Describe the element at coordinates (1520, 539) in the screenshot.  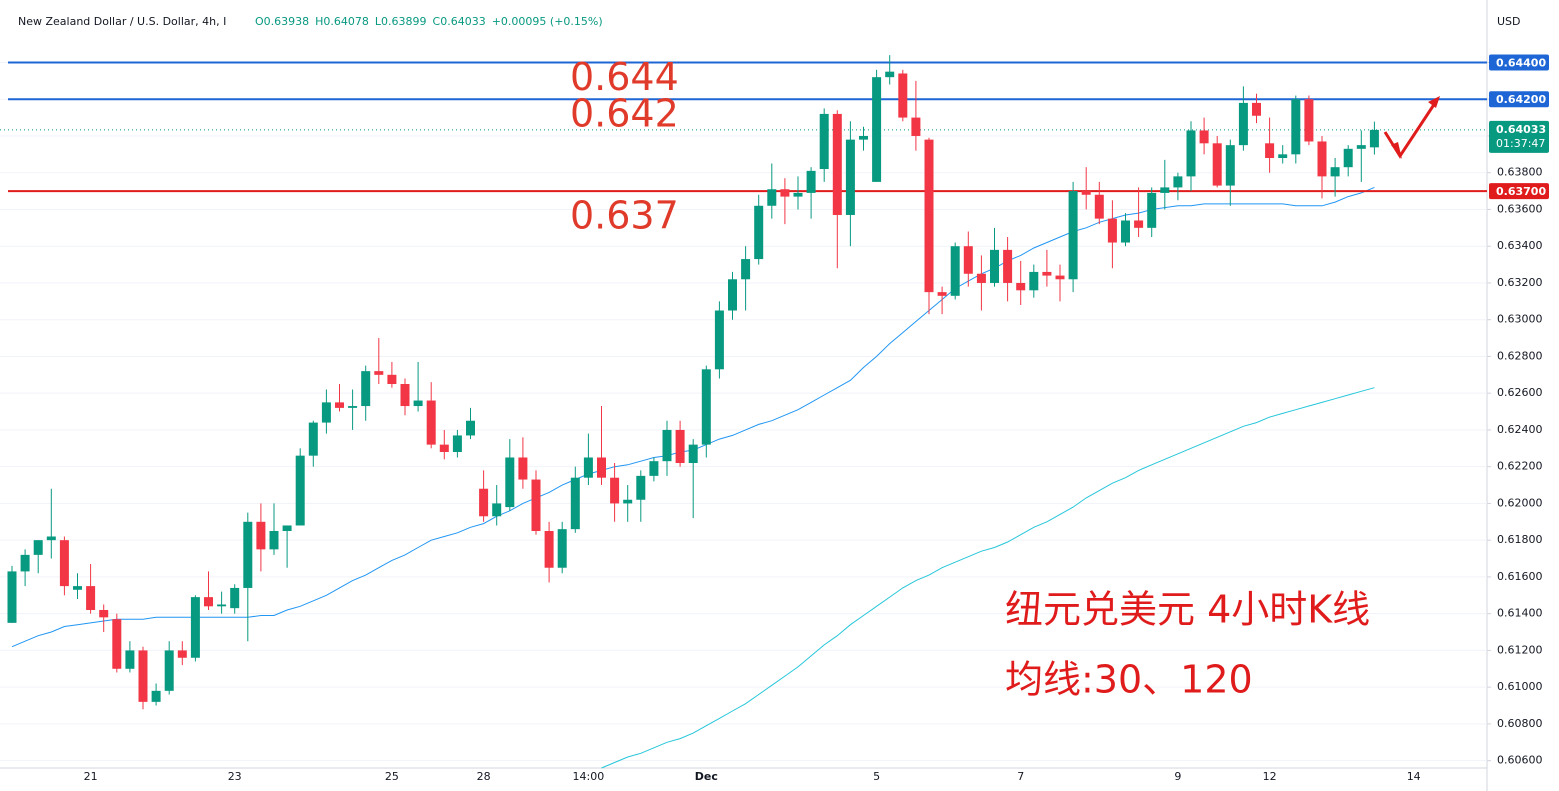
I see `y-tick-label: 0.61800` at that location.